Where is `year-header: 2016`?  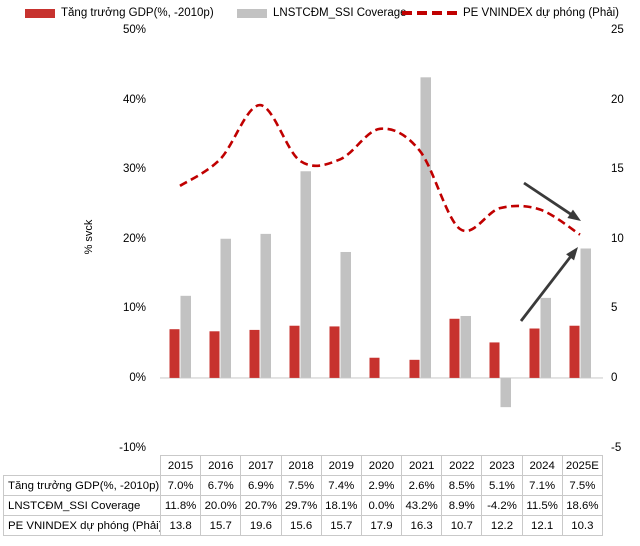 year-header: 2016 is located at coordinates (221, 465).